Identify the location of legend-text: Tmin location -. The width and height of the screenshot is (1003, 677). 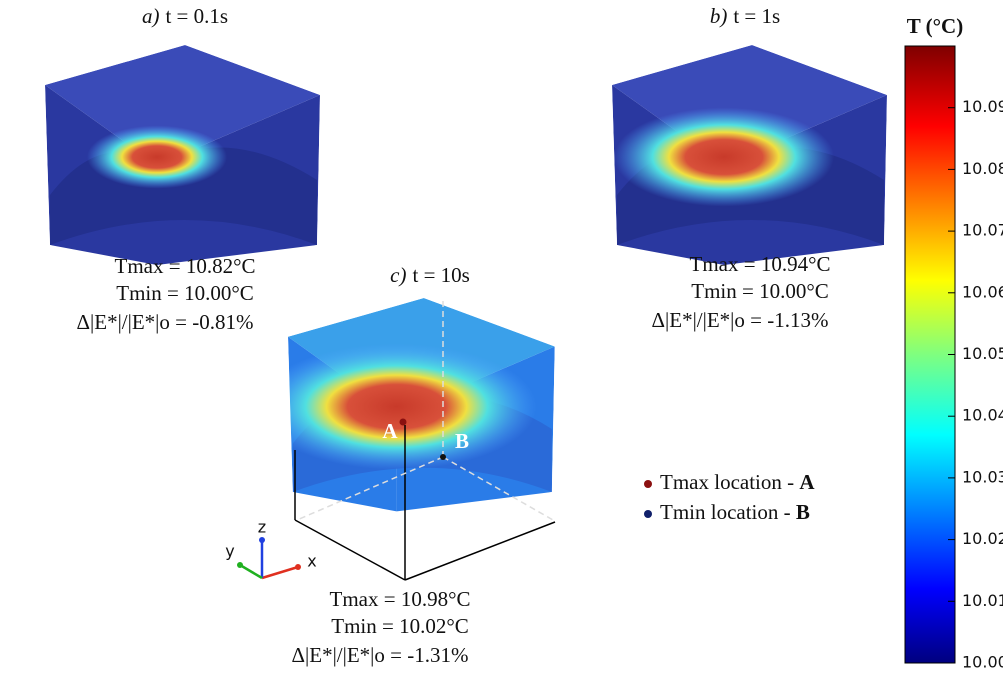
(728, 512).